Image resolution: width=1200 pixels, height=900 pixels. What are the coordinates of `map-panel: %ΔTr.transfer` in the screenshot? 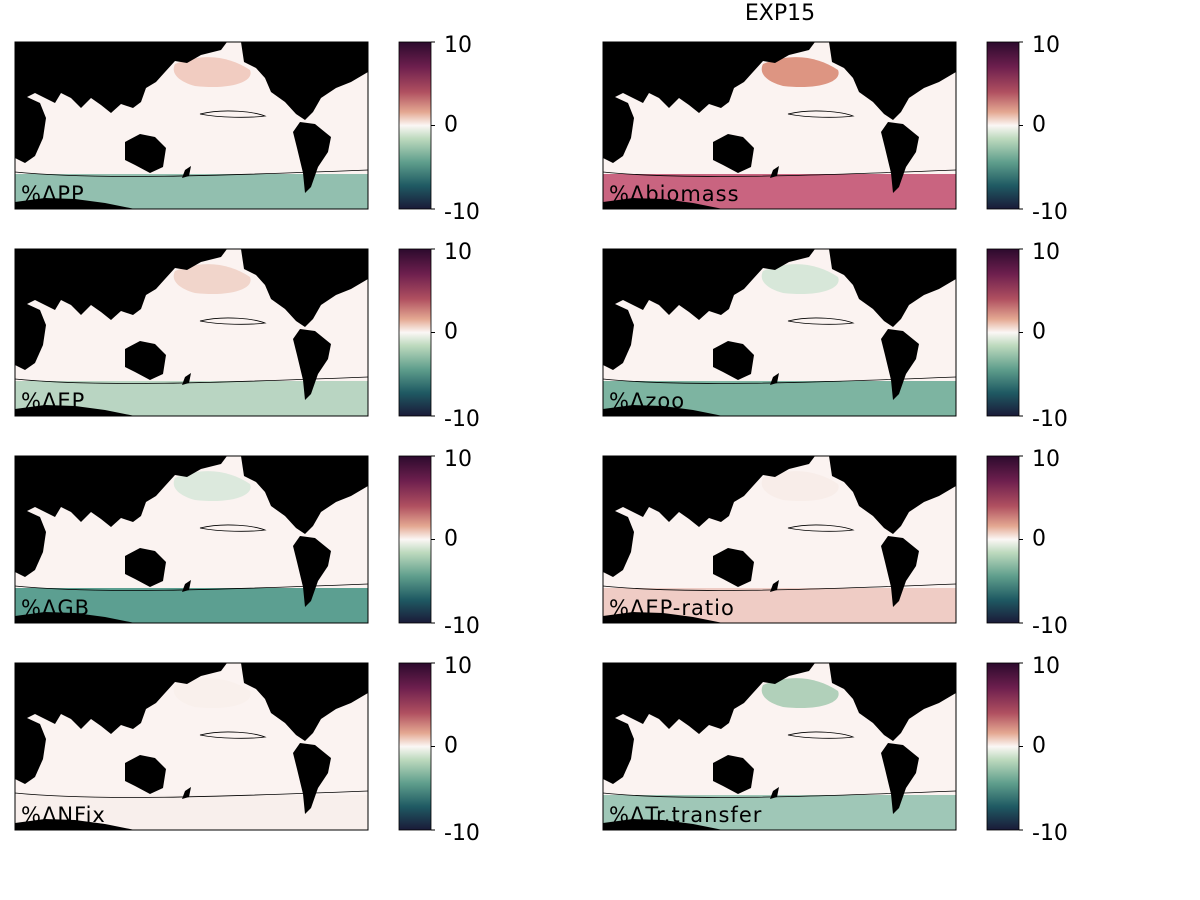 It's located at (779, 746).